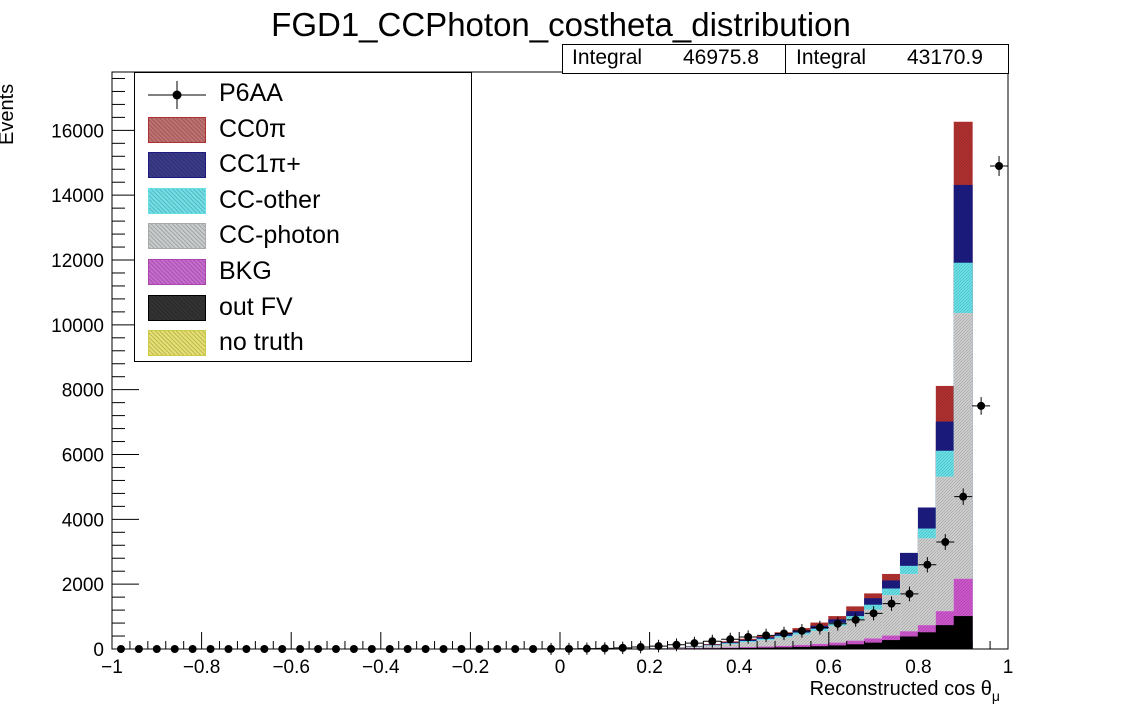 The height and width of the screenshot is (722, 1121). Describe the element at coordinates (996, 696) in the screenshot. I see `x-axis-label-subscript: μ` at that location.